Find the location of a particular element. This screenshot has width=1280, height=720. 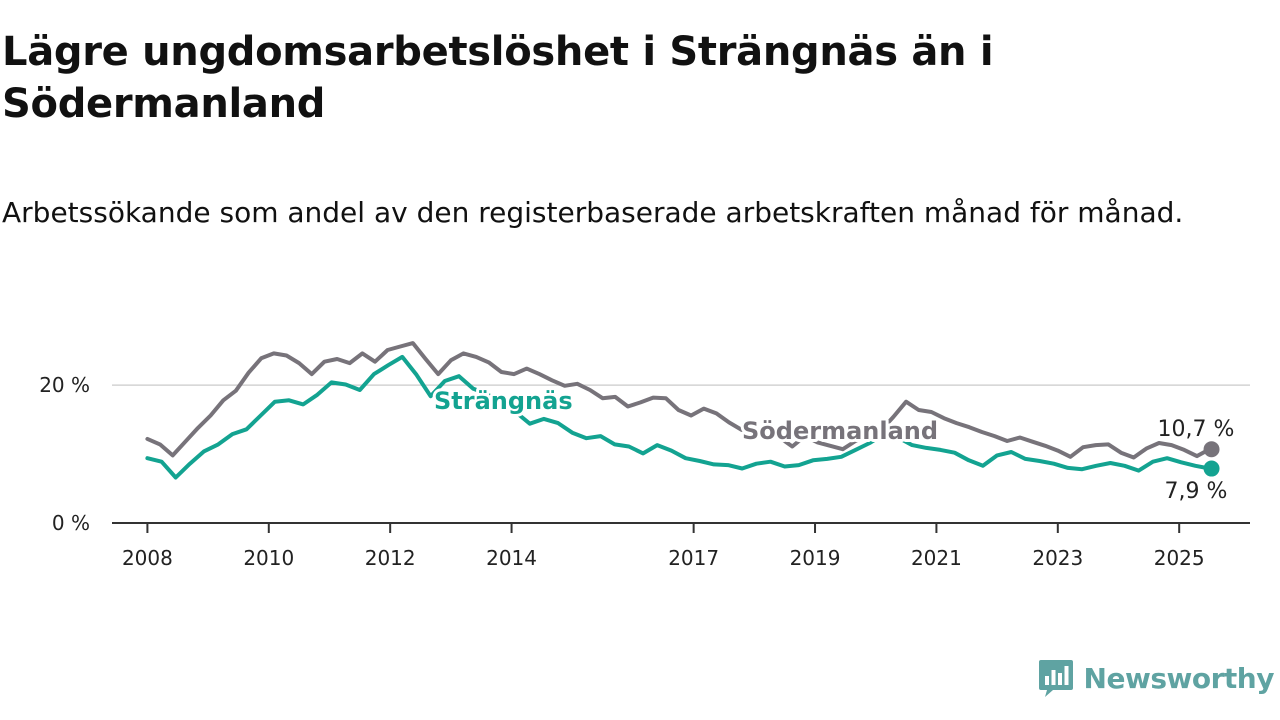

x-tick-label: 2023 is located at coordinates (1057, 558).